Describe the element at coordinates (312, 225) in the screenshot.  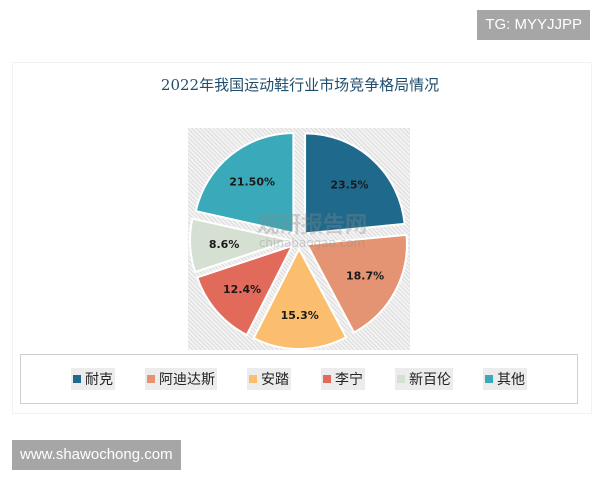
I see `svg-text: 观研报告网` at that location.